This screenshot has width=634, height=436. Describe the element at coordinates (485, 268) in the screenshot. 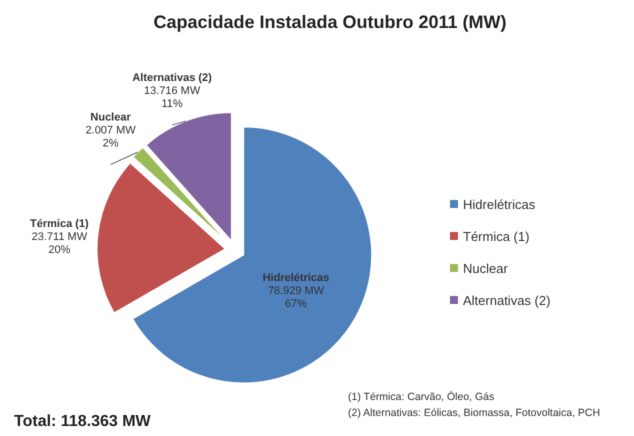

I see `legend-label: Nuclear` at that location.